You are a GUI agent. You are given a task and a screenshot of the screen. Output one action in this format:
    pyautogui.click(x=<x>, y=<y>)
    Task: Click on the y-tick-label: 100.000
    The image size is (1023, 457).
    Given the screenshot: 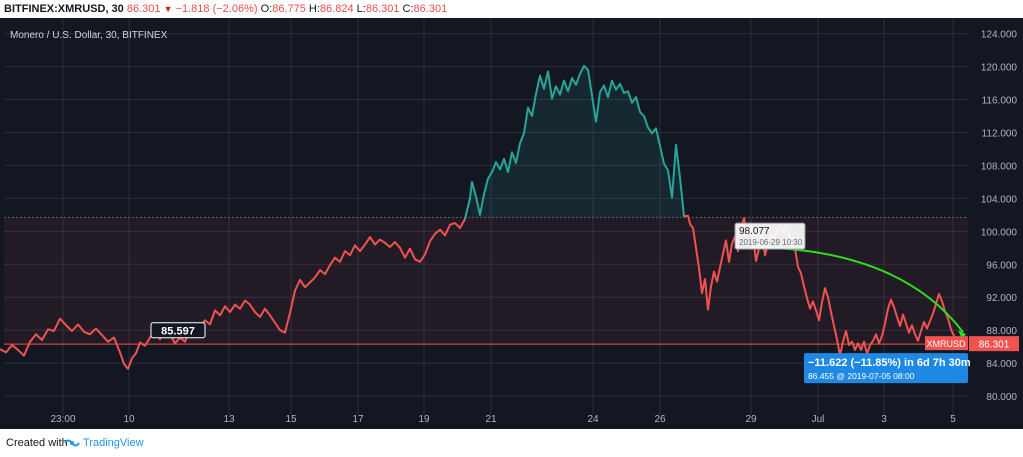 What is the action you would take?
    pyautogui.click(x=999, y=232)
    